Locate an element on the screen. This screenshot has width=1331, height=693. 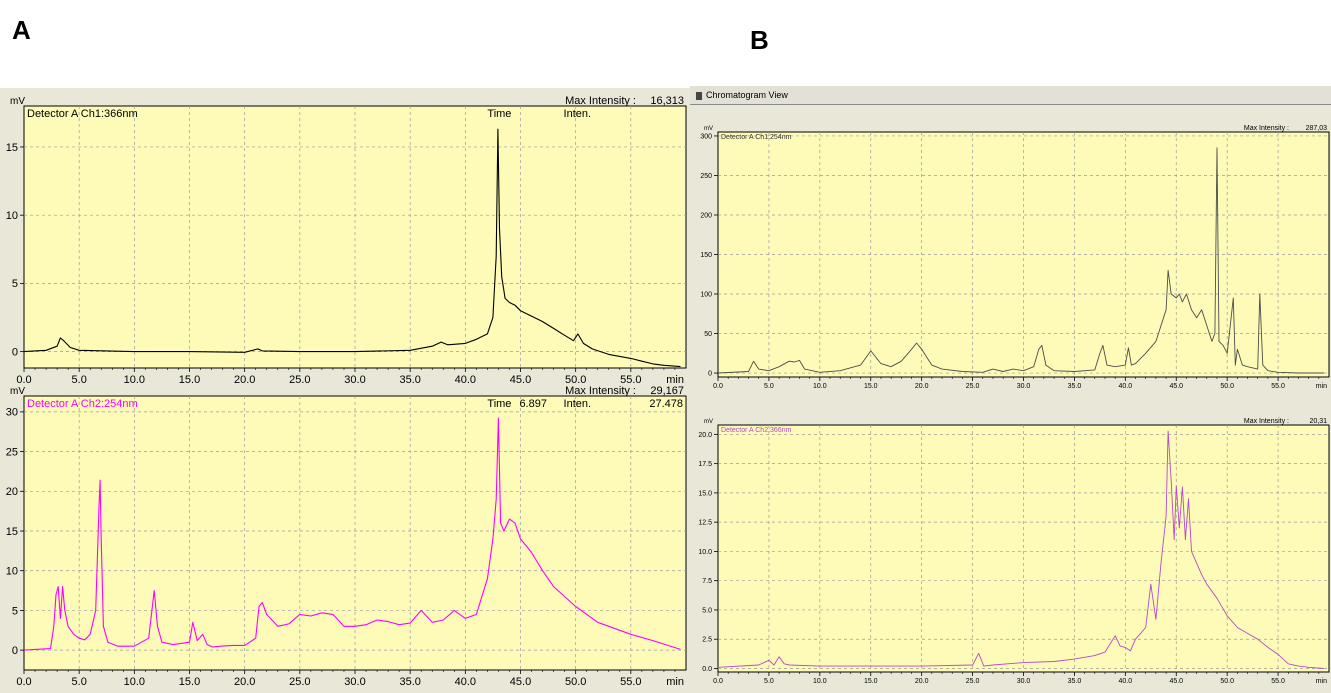
channel-label: Detector A Ch2:366nm is located at coordinates (756, 430).